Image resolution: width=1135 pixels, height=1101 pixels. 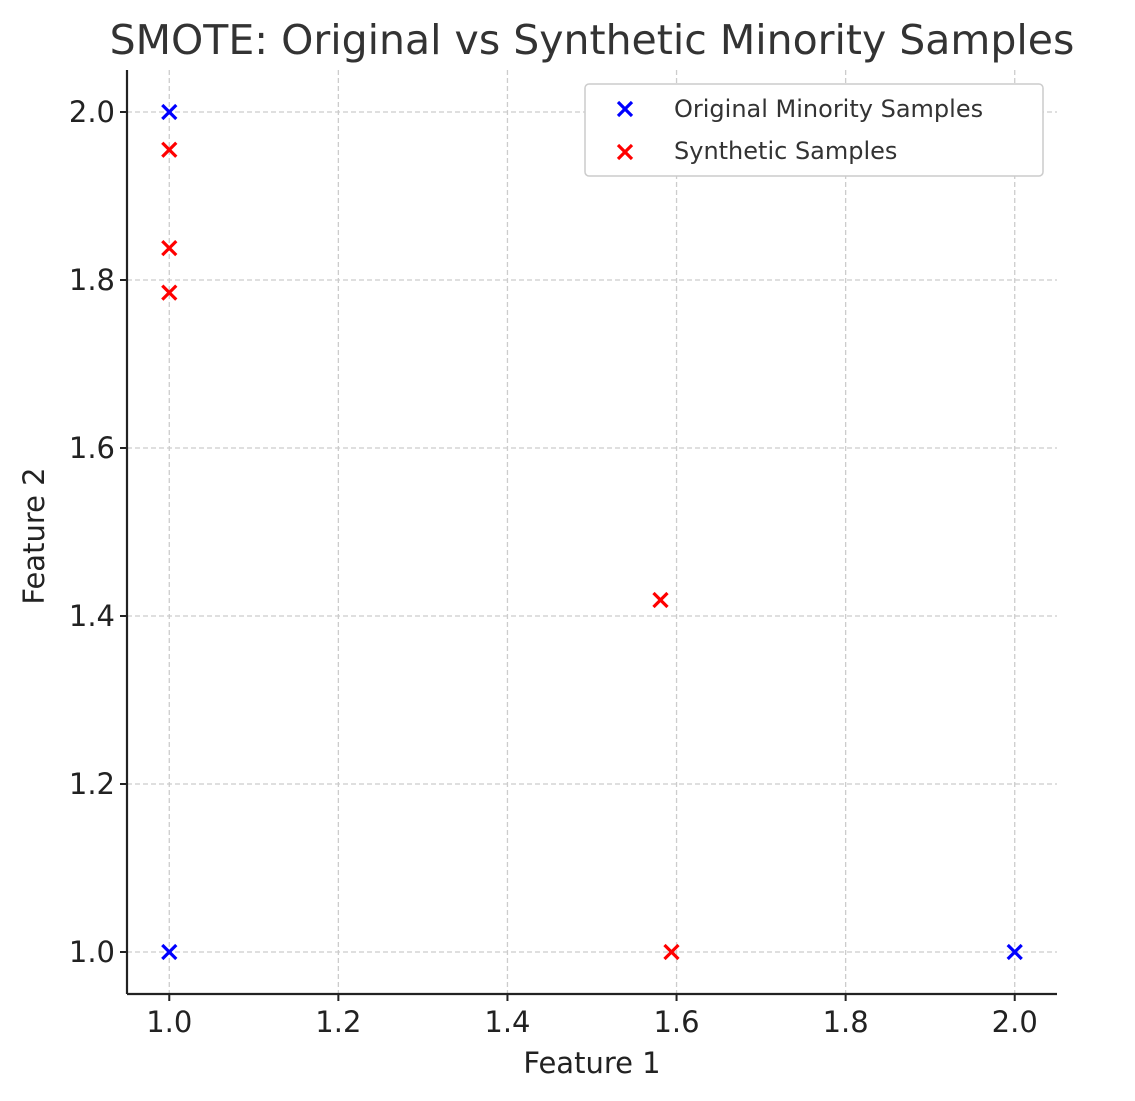 I want to click on x-tick-label: 1.4, so click(x=507, y=1022).